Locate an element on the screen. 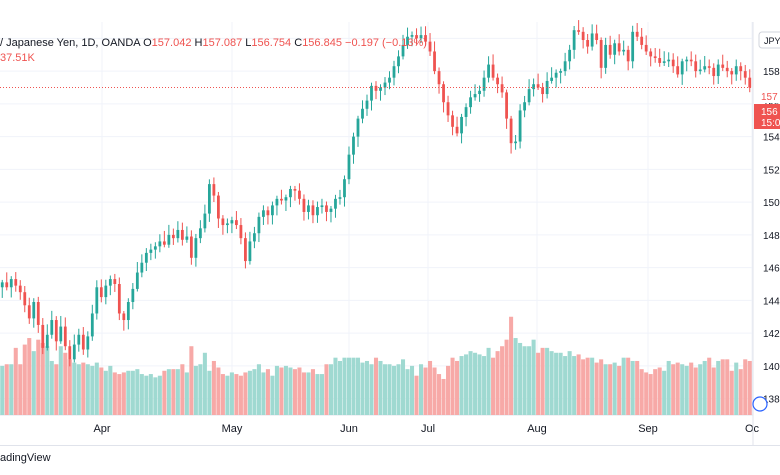 Image resolution: width=780 pixels, height=475 pixels. legend-open-label: O is located at coordinates (147, 43).